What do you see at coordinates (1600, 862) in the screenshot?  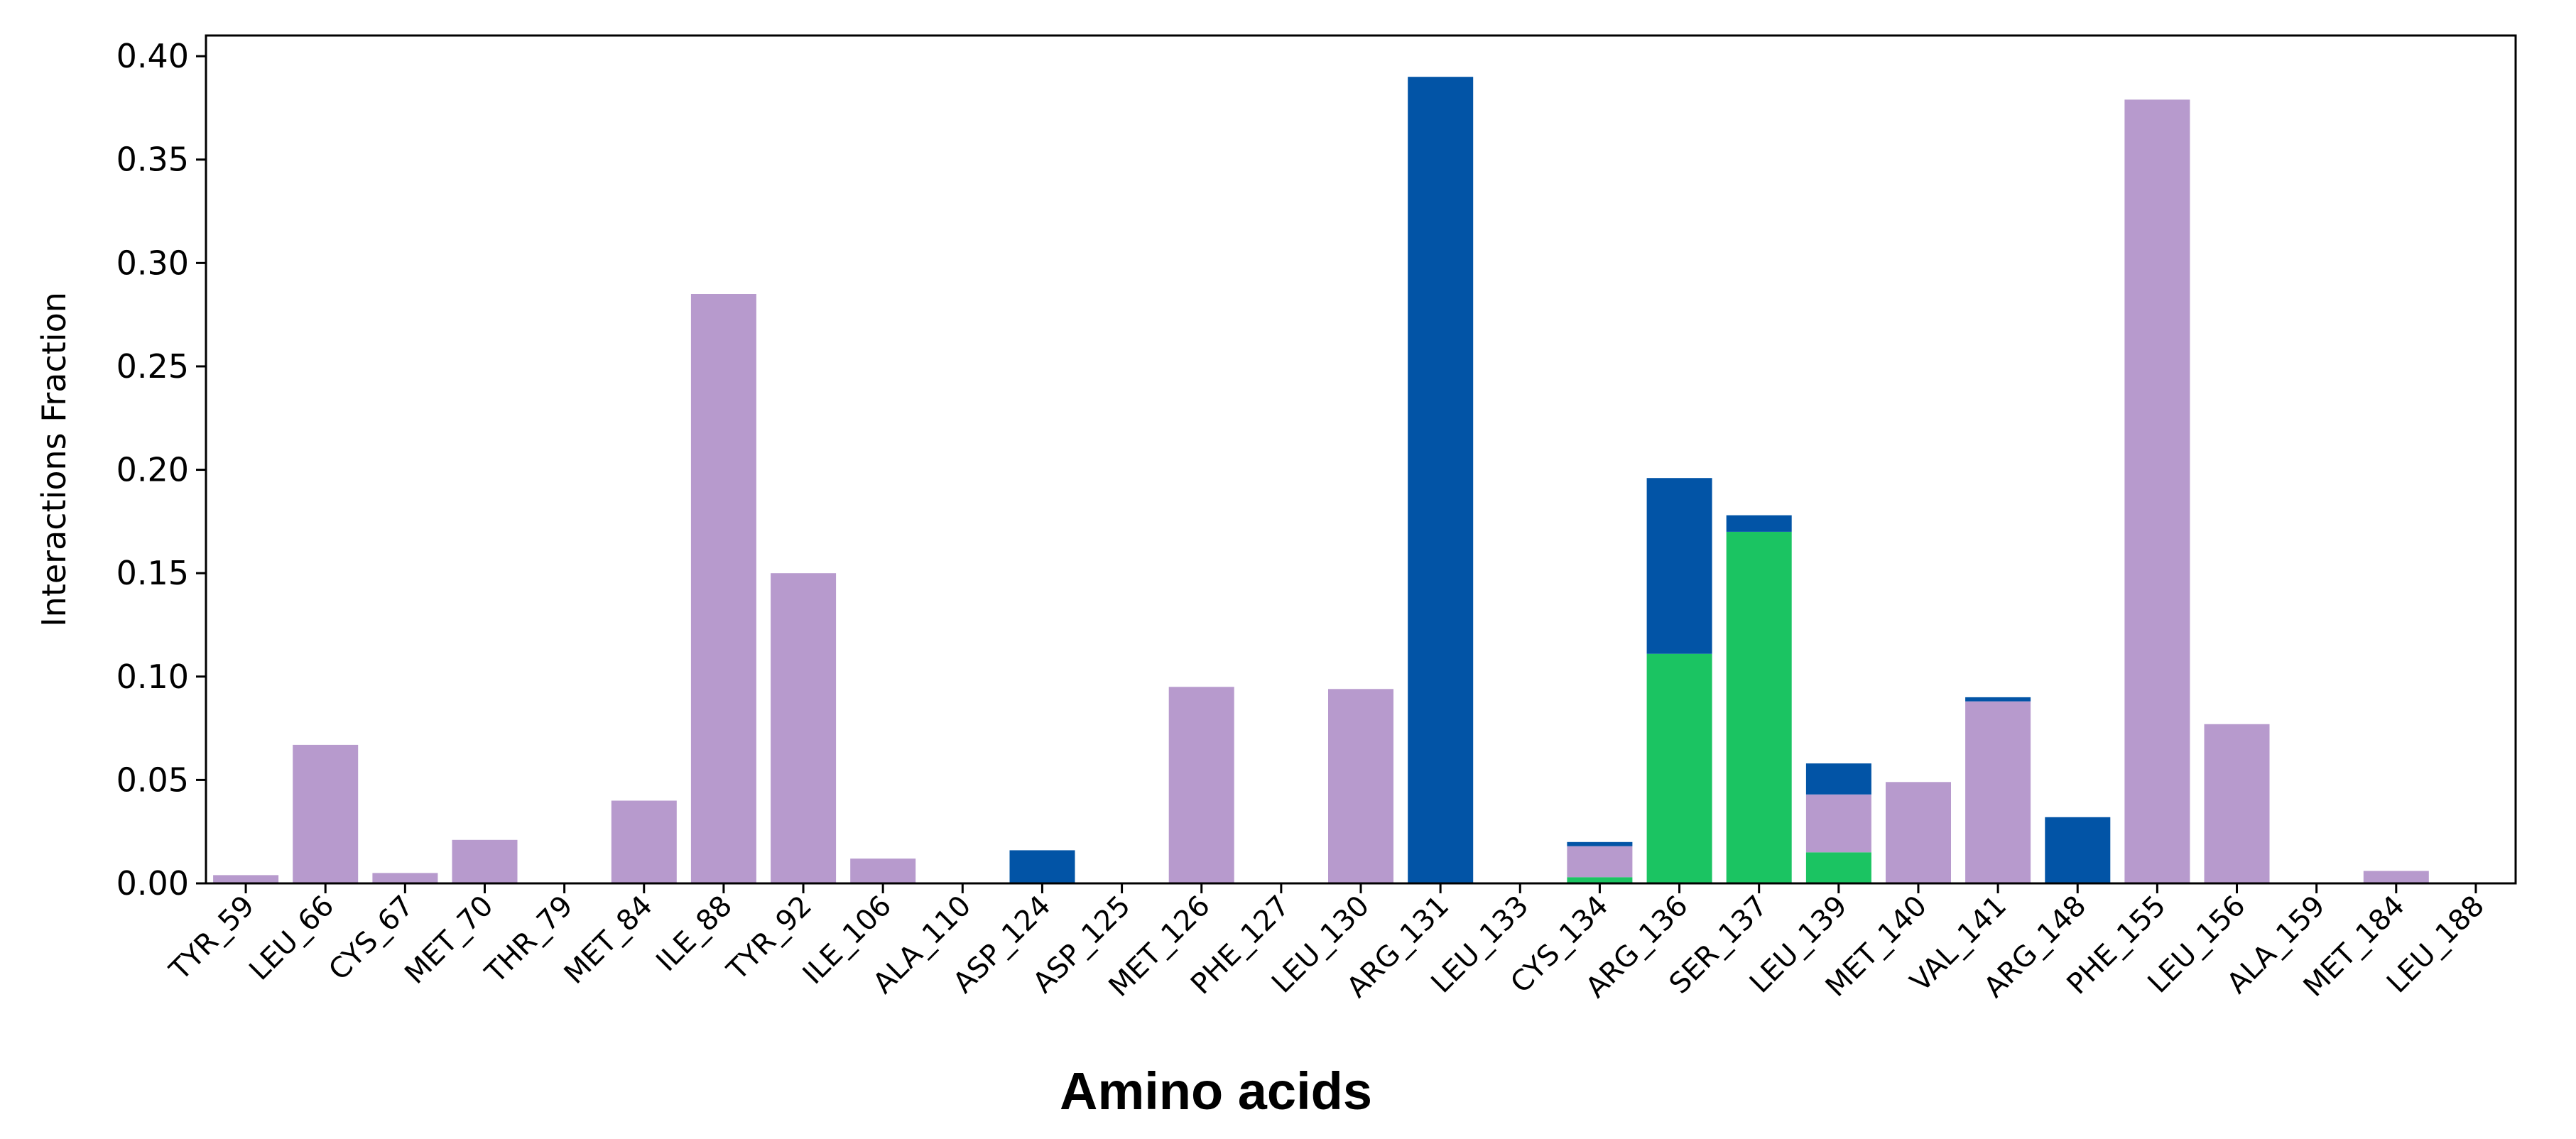 I see `bar-segment-cys-134-s2` at bounding box center [1600, 862].